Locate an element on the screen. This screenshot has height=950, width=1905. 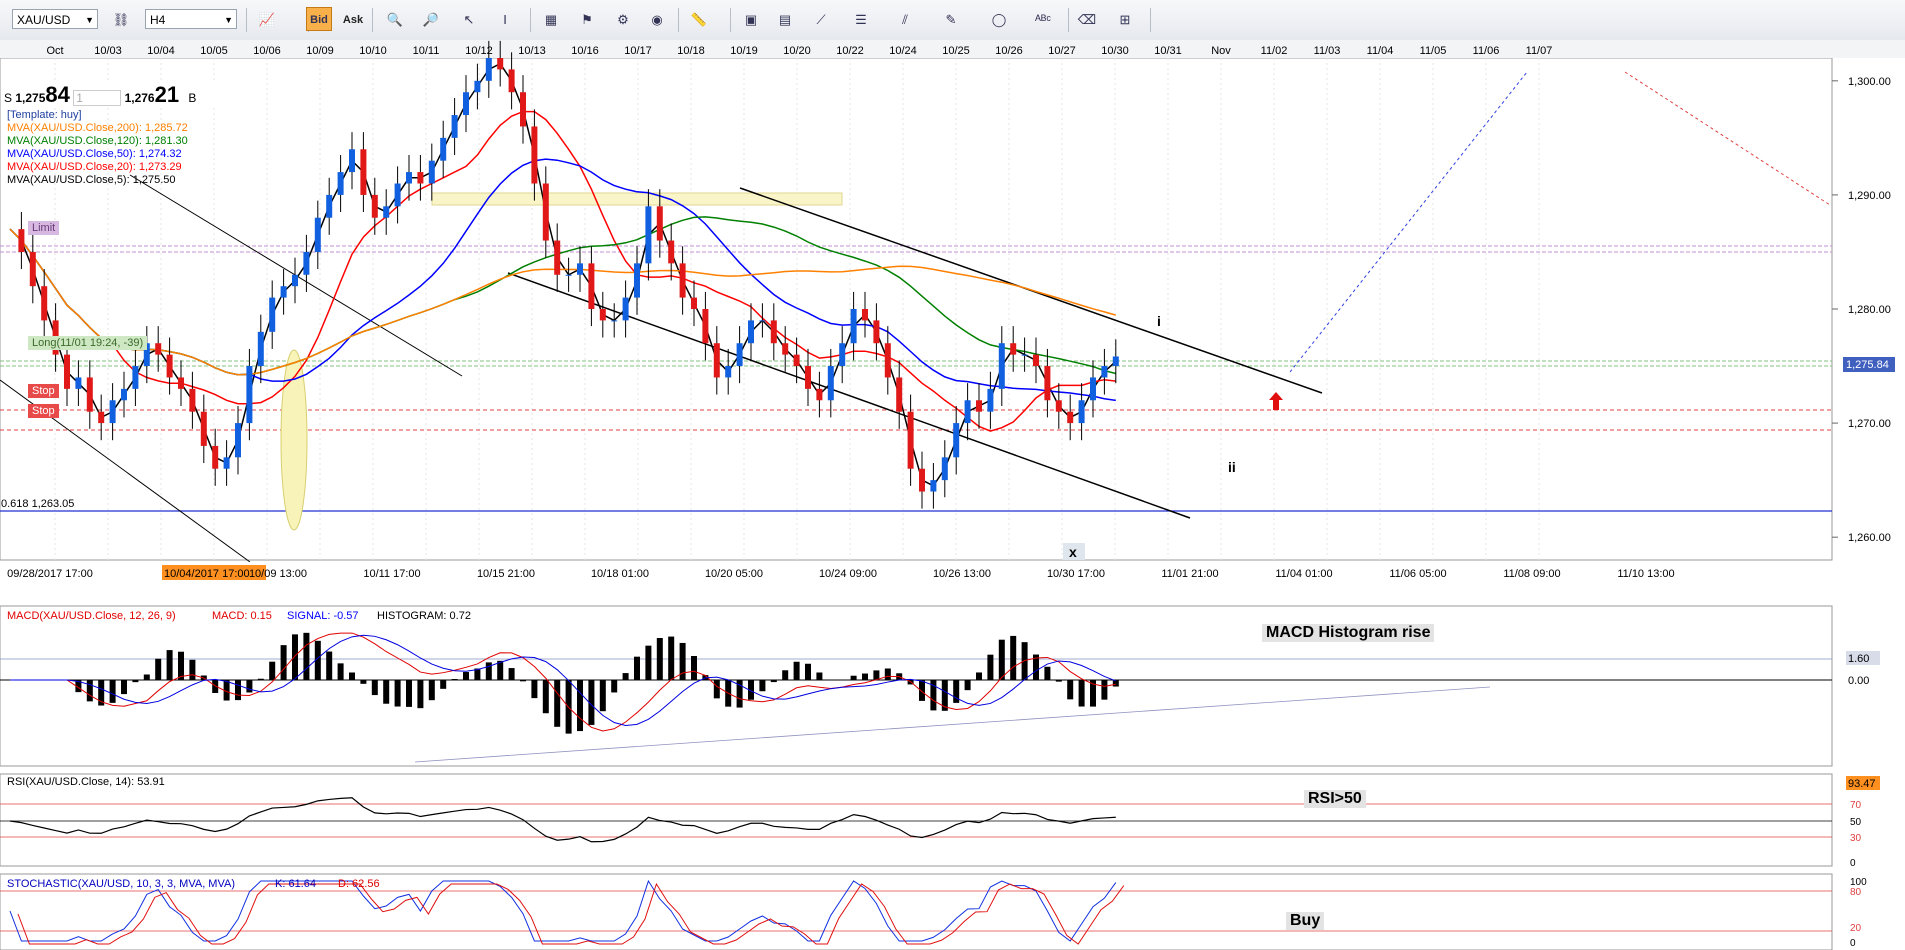
x-marker: x is located at coordinates (1073, 552).